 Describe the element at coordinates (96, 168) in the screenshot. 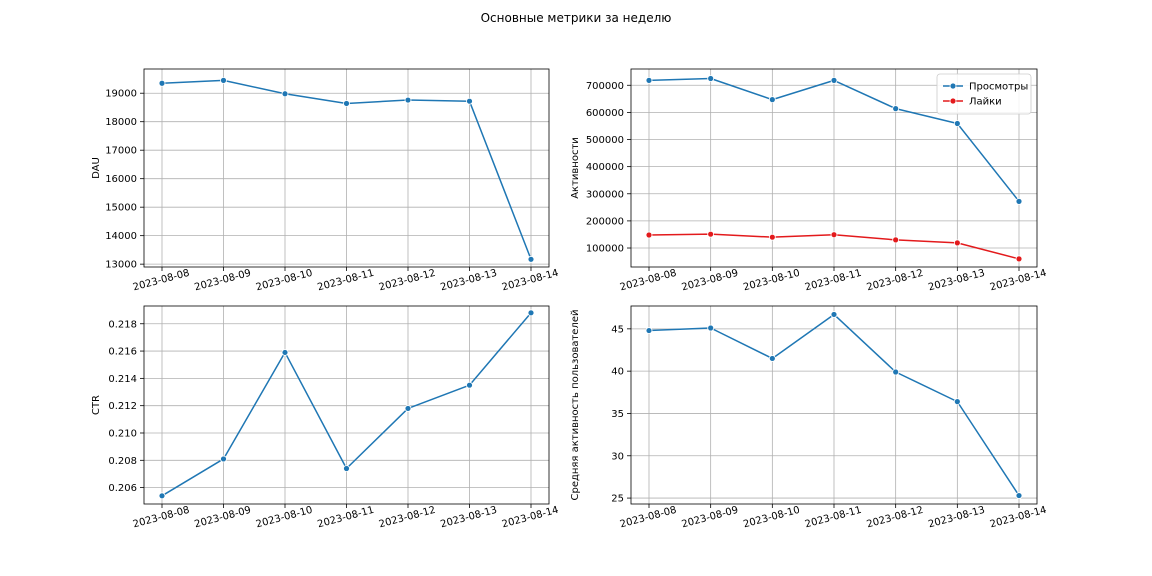

I see `y-axis-label: DAU` at that location.